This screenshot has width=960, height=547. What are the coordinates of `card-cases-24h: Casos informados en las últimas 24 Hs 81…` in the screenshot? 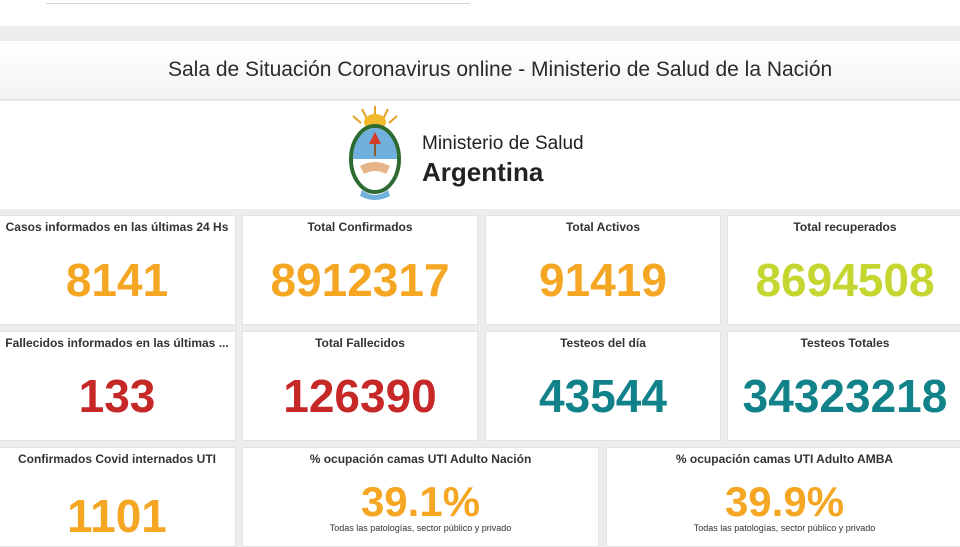 It's located at (118, 270).